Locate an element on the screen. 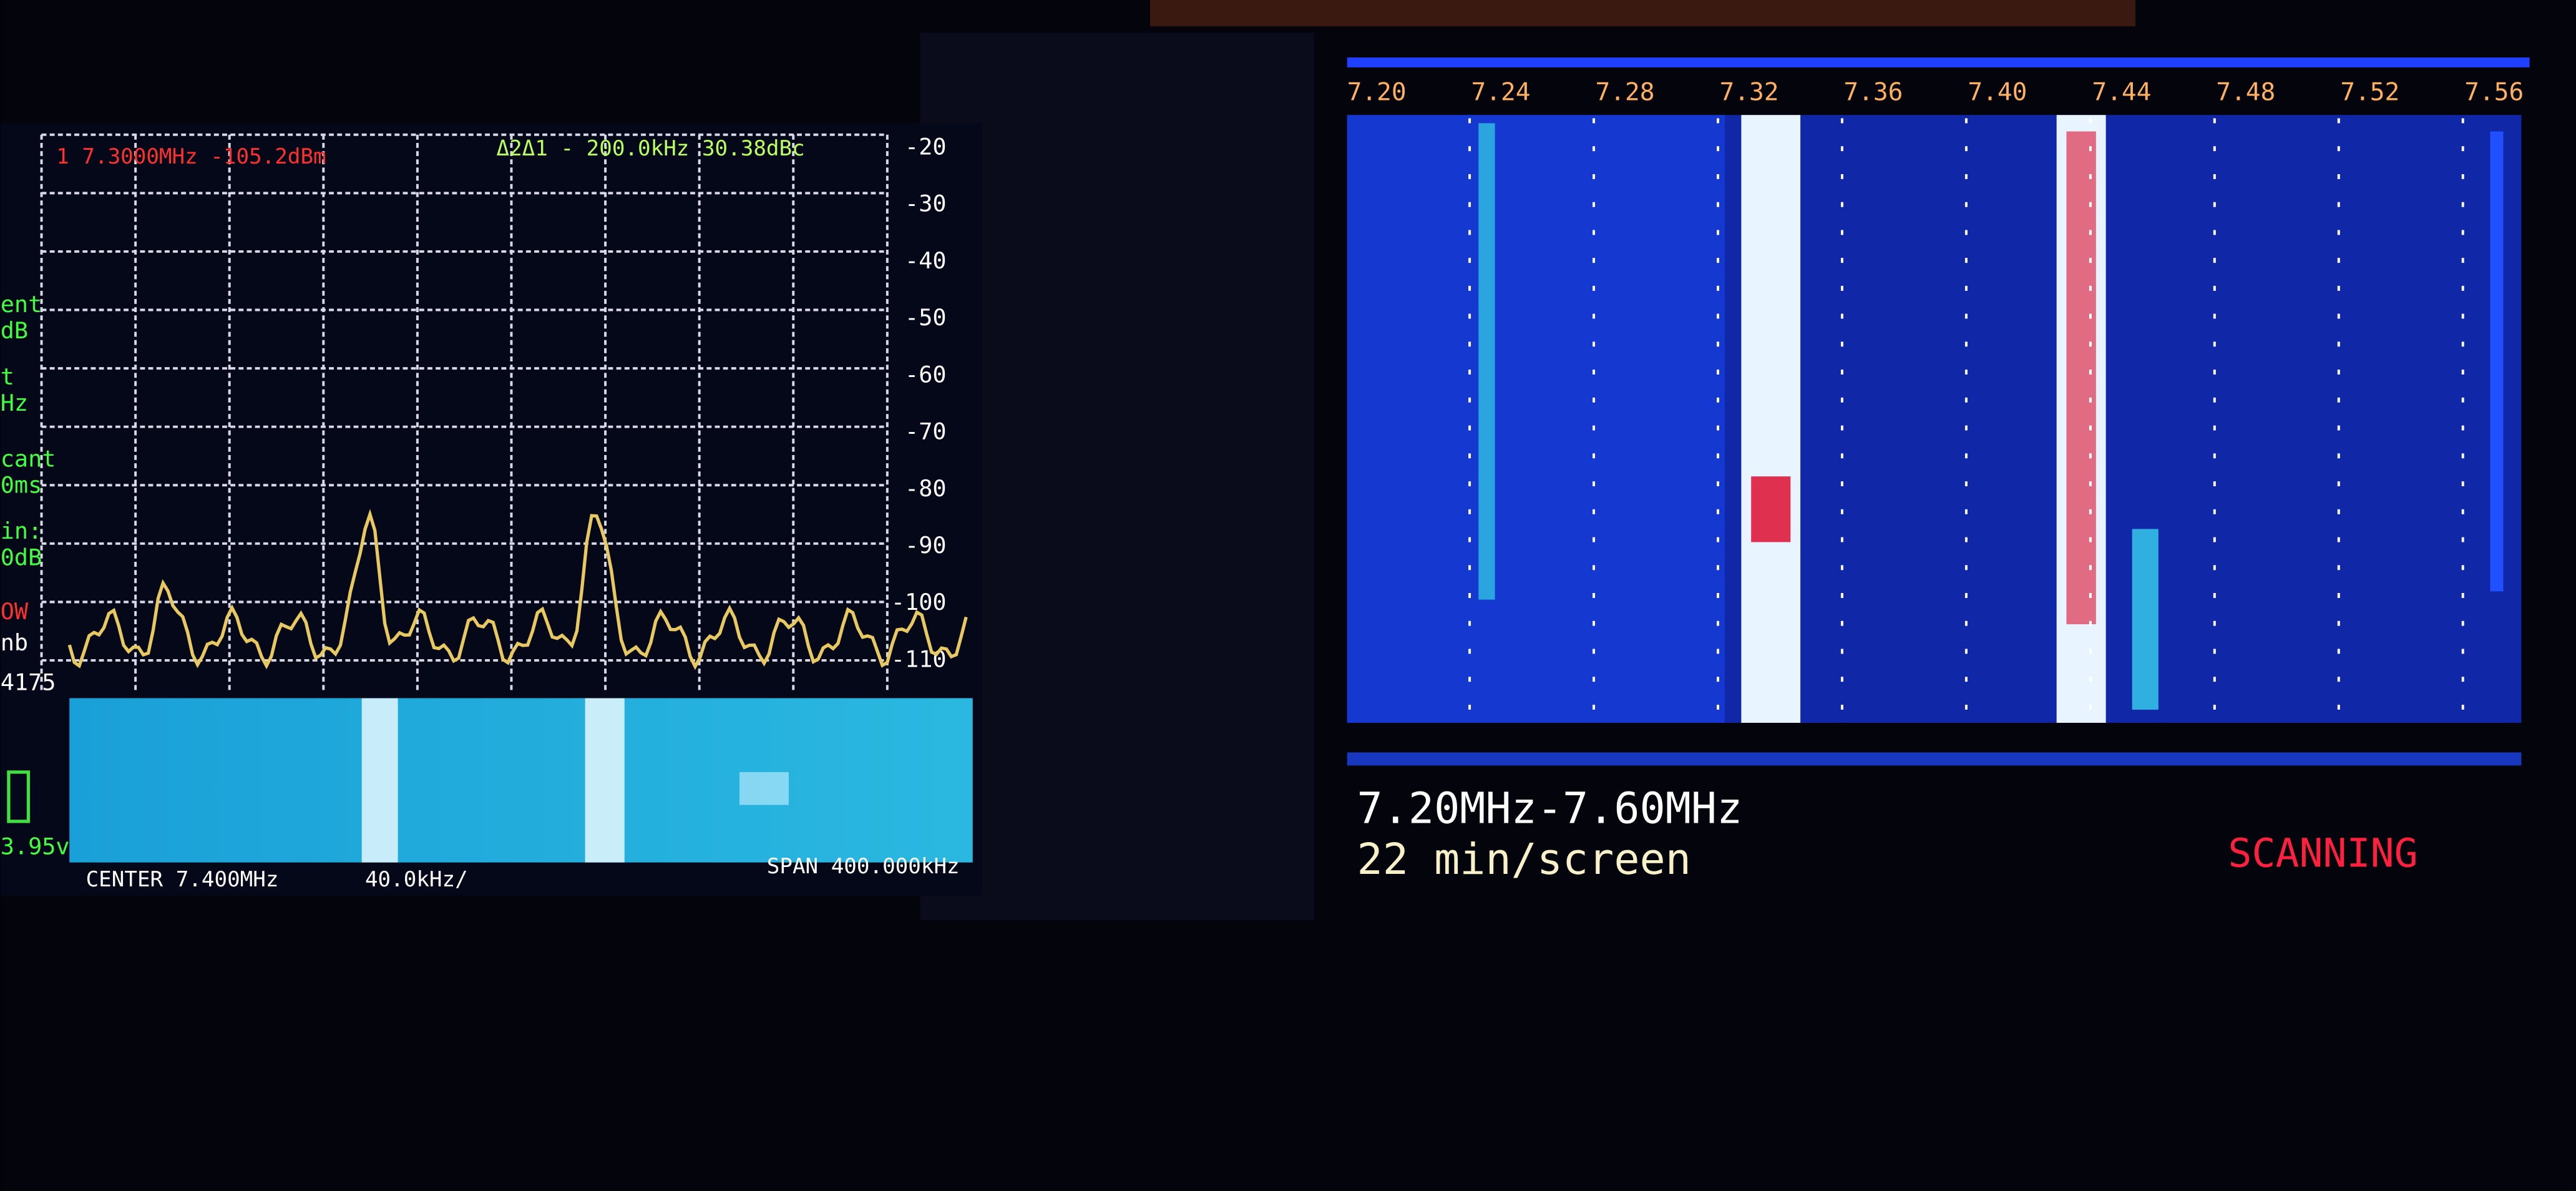 The image size is (2576, 1191). rate-label: 22 min/screen is located at coordinates (1524, 860).